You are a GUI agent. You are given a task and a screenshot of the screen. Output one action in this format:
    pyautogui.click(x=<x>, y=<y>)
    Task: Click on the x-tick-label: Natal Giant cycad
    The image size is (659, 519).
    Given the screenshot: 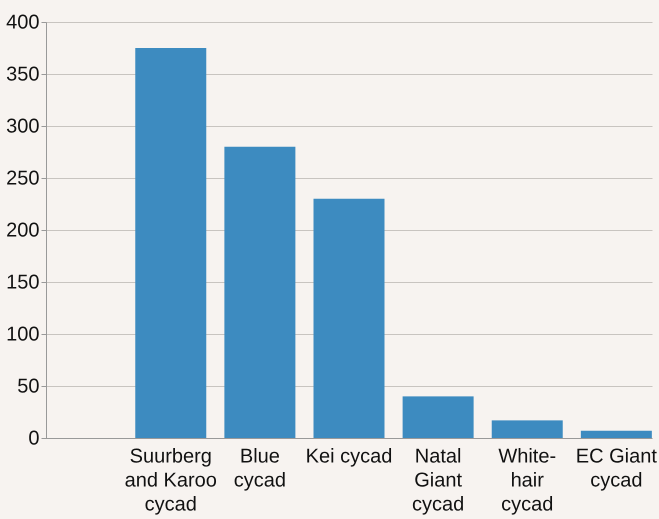 What is the action you would take?
    pyautogui.click(x=438, y=481)
    